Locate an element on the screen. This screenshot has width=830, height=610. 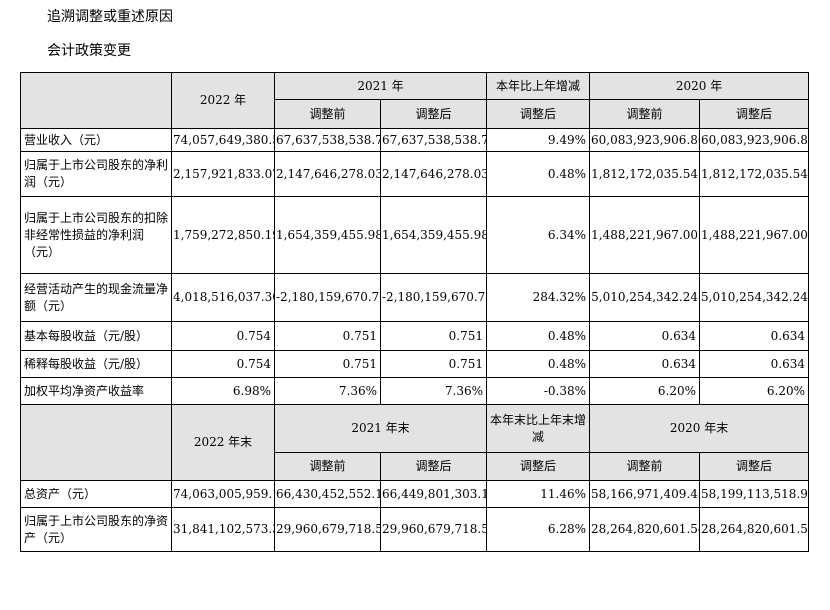
header-2022: 2022 年 is located at coordinates (223, 100).